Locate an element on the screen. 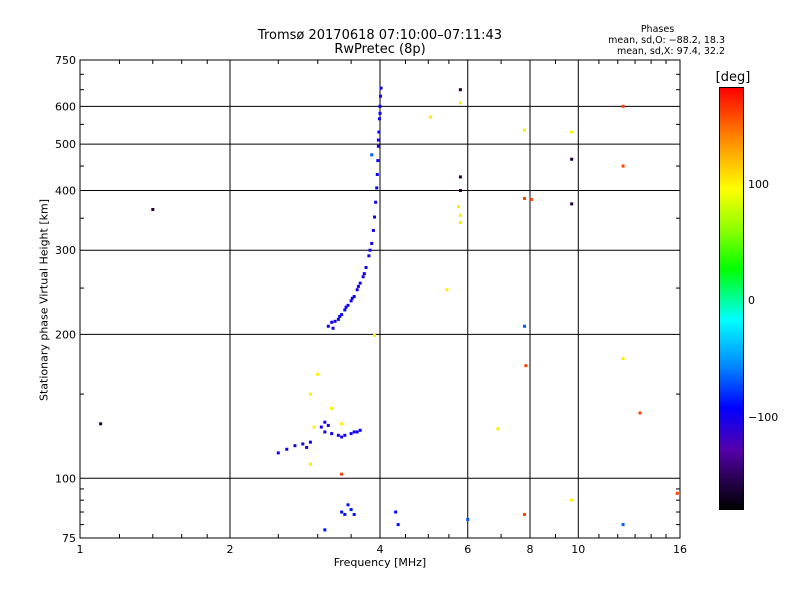 The width and height of the screenshot is (800, 600). colorbar-tick-0: 0 is located at coordinates (751, 300).